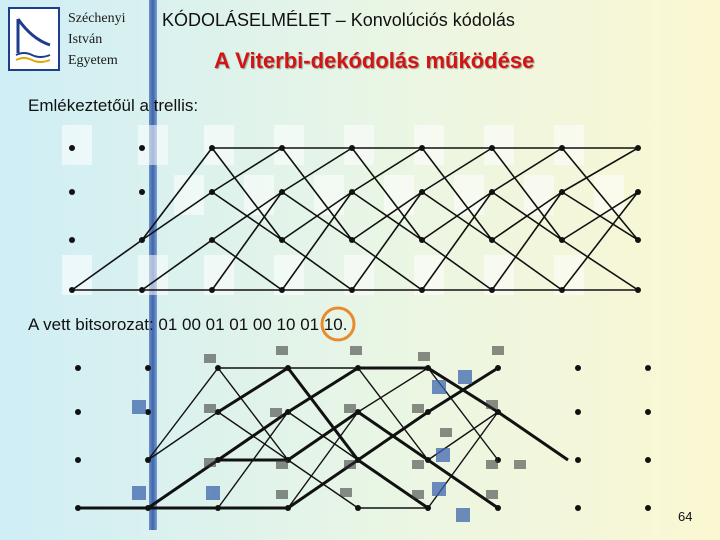 The height and width of the screenshot is (540, 720). I want to click on slide-title: KÓDOLÁSELMÉLET – Konvolúciós kódolás, so click(338, 20).